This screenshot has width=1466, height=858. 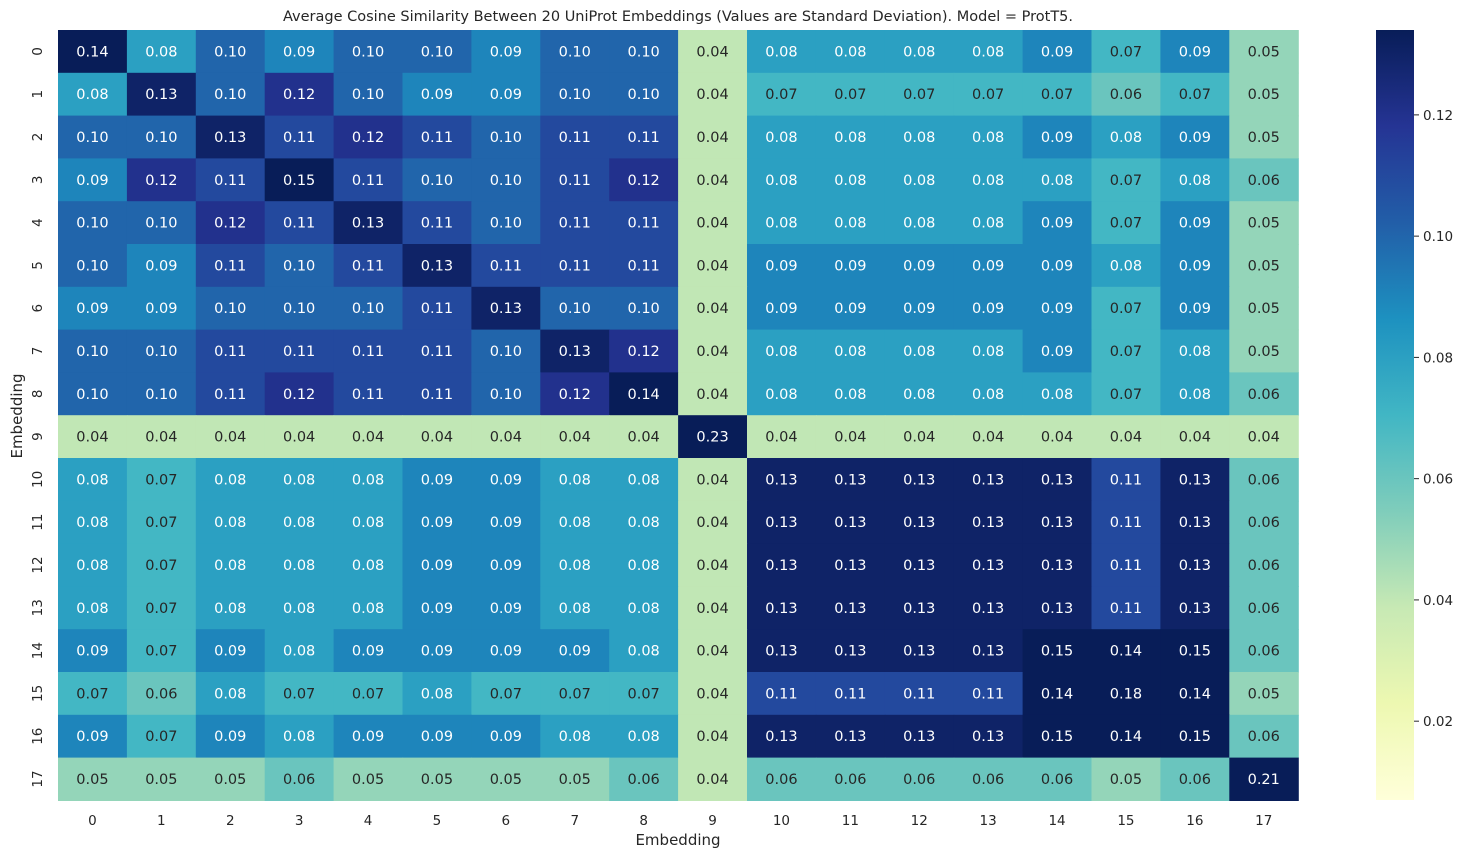 What do you see at coordinates (1057, 652) in the screenshot?
I see `cell-value-label: 0.15` at bounding box center [1057, 652].